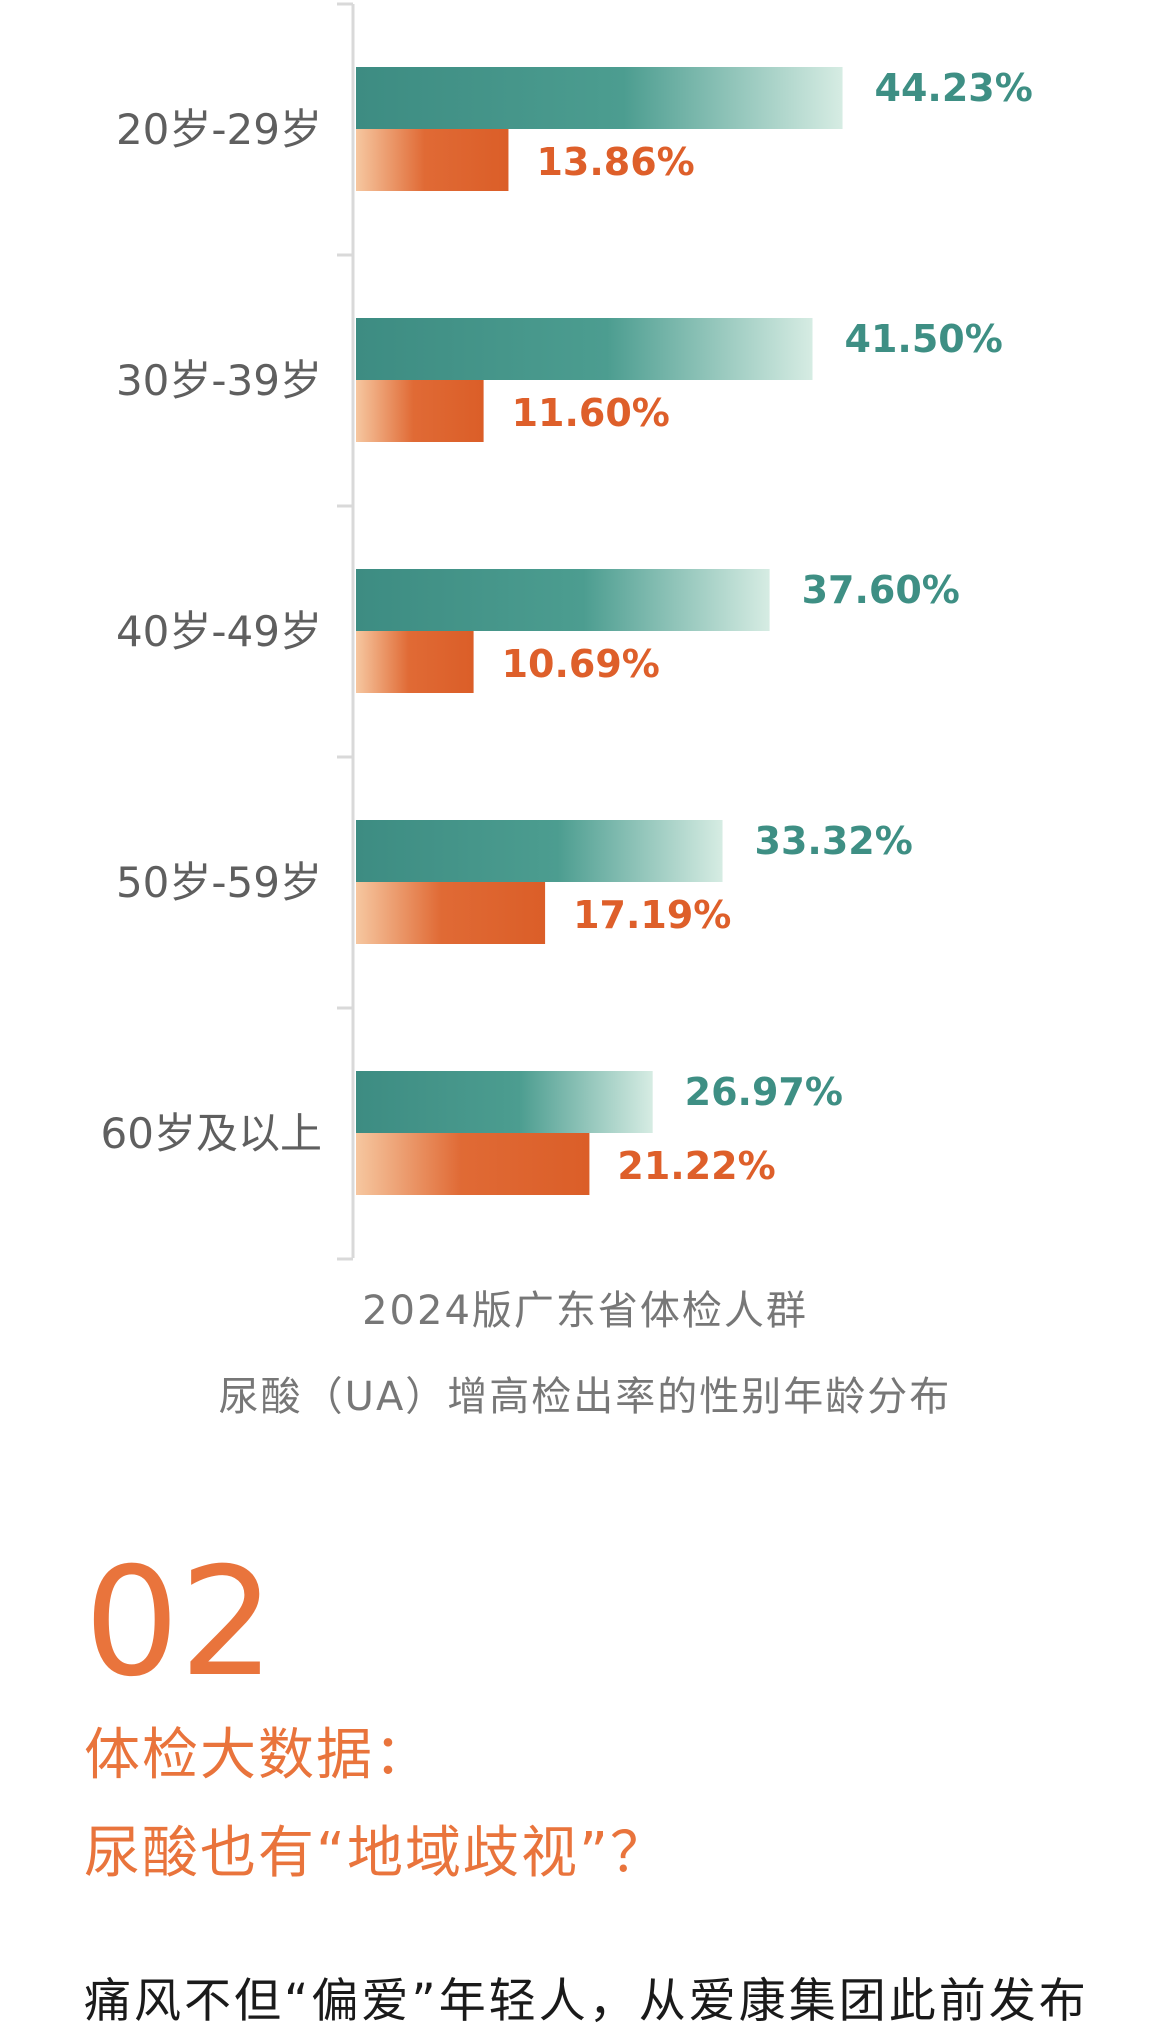 The height and width of the screenshot is (2044, 1170). I want to click on section-title-line1: 体检大数据：, so click(258, 1755).